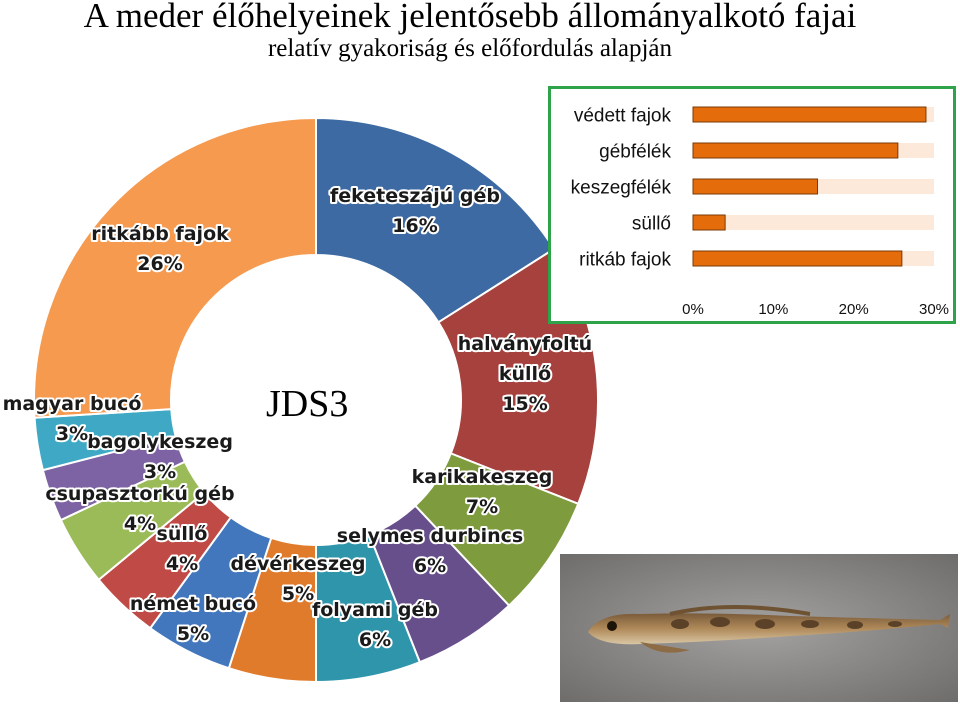 The width and height of the screenshot is (960, 707). What do you see at coordinates (813, 222) in the screenshot?
I see `bar-track-sullo` at bounding box center [813, 222].